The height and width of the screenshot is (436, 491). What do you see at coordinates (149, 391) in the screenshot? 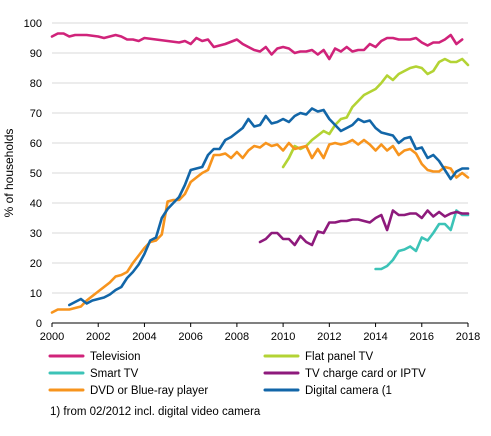
I see `legend-label: DVD or Blue-ray player` at bounding box center [149, 391].